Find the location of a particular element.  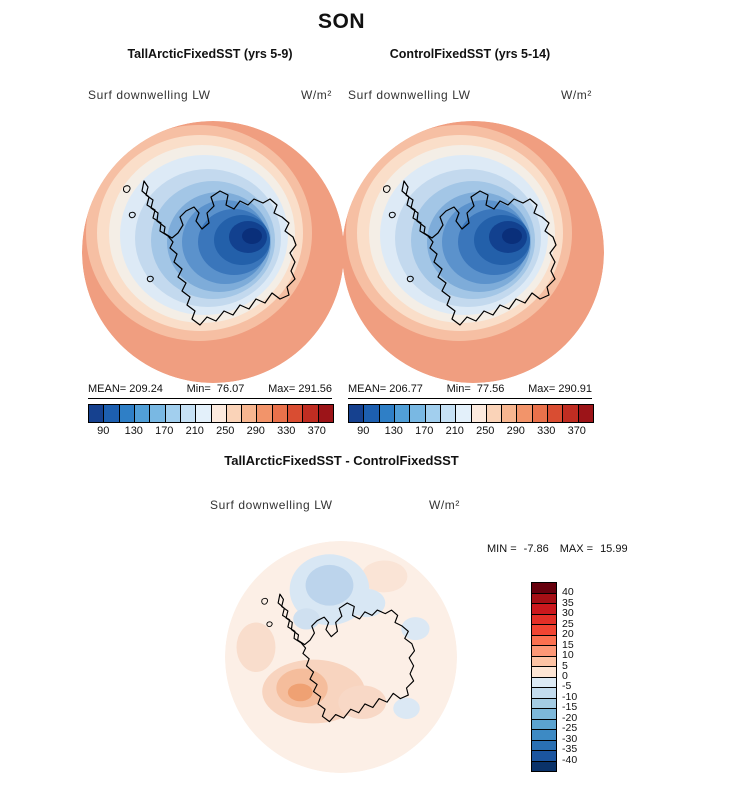

polar-map-right is located at coordinates (473, 252).